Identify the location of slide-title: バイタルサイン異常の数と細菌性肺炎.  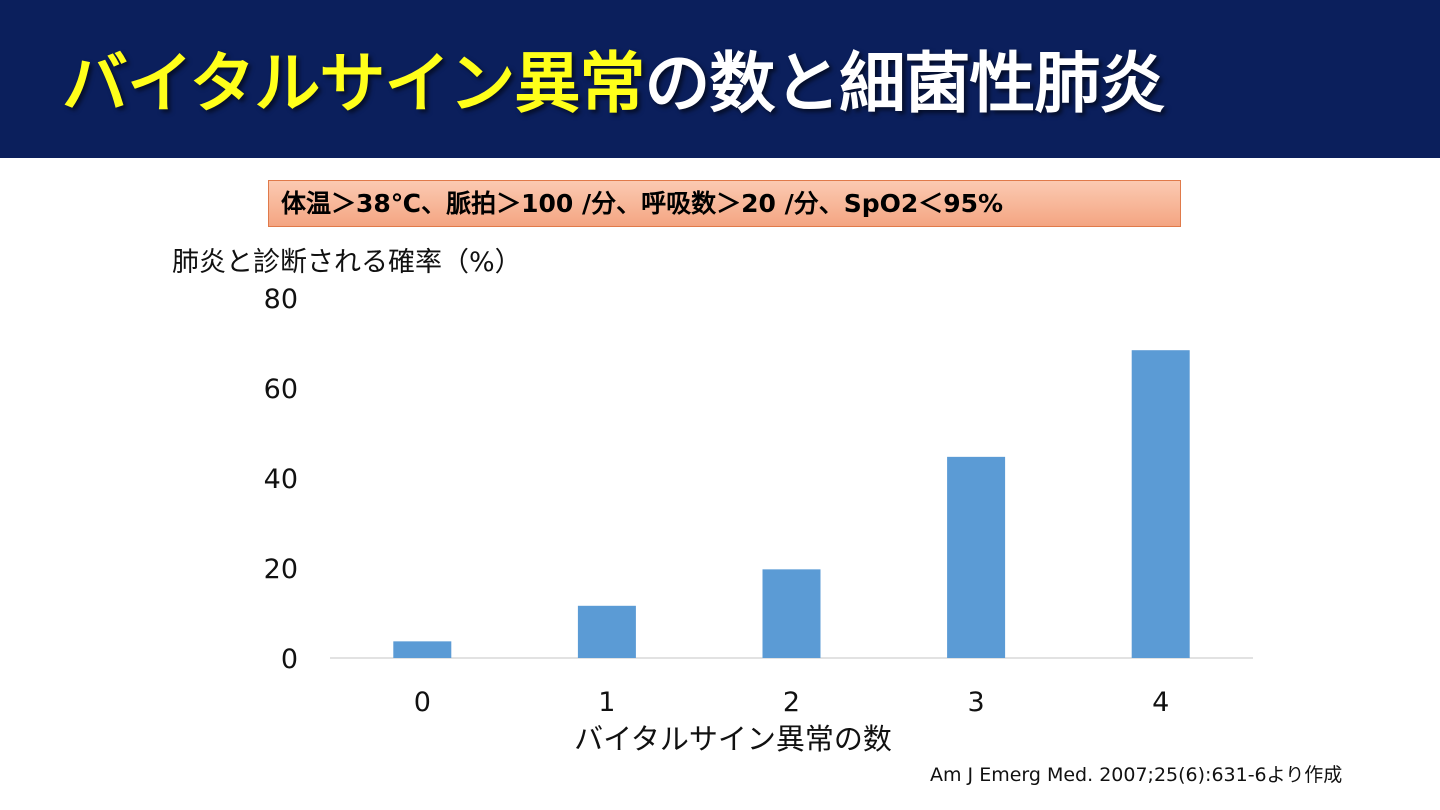
(613, 84).